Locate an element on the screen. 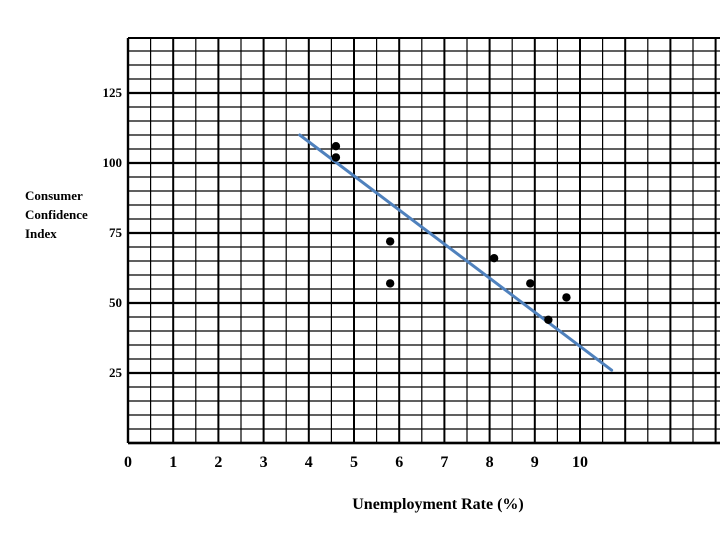  y-tick-label: 25 is located at coordinates (116, 372).